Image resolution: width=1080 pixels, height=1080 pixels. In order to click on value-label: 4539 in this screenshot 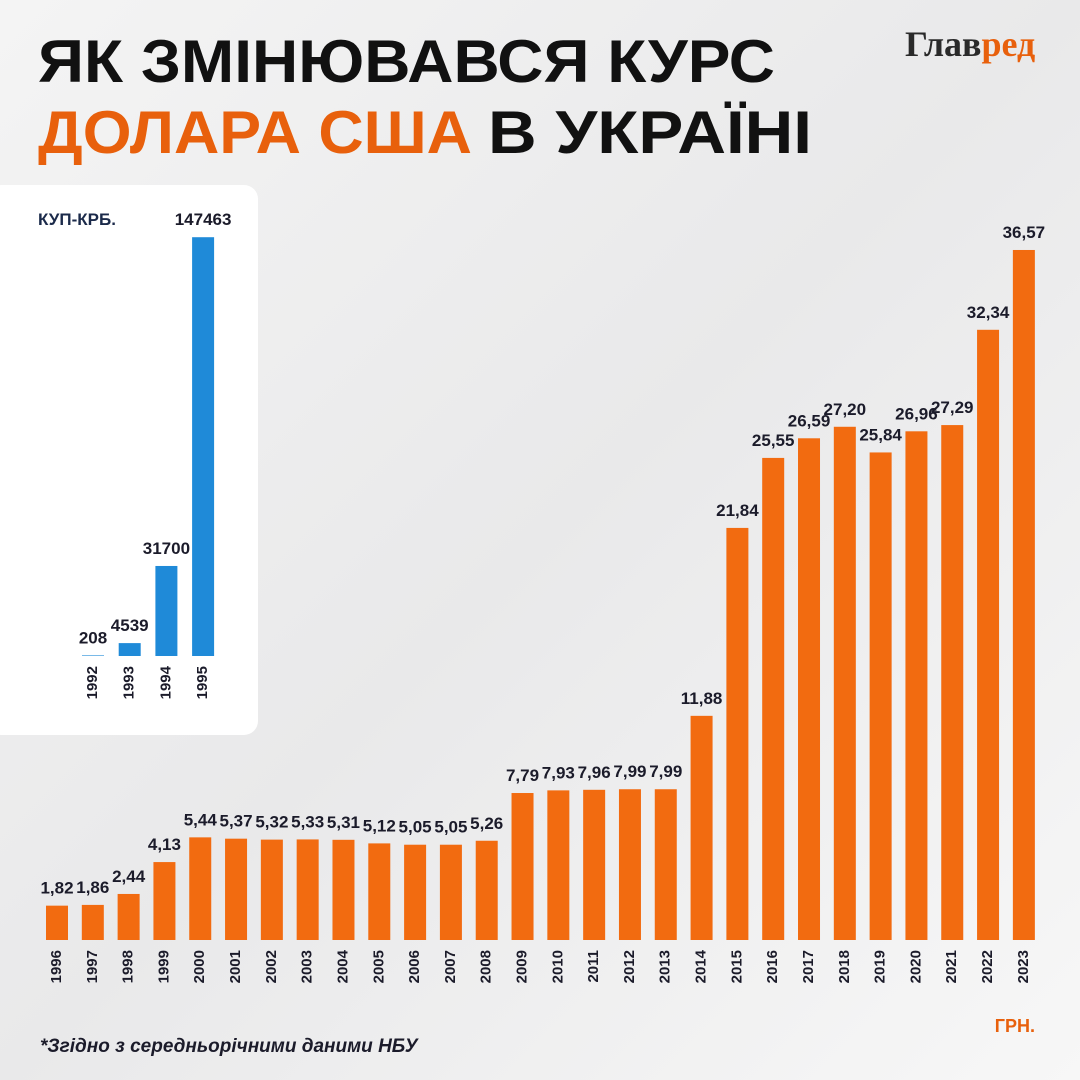, I will do `click(130, 625)`.